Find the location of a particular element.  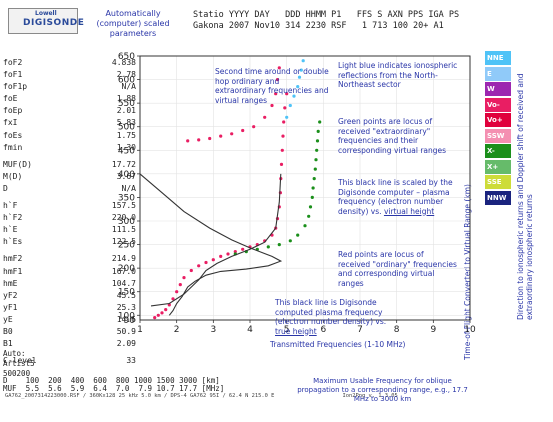

param-value: 2.09 is located at coordinates (126, 344).